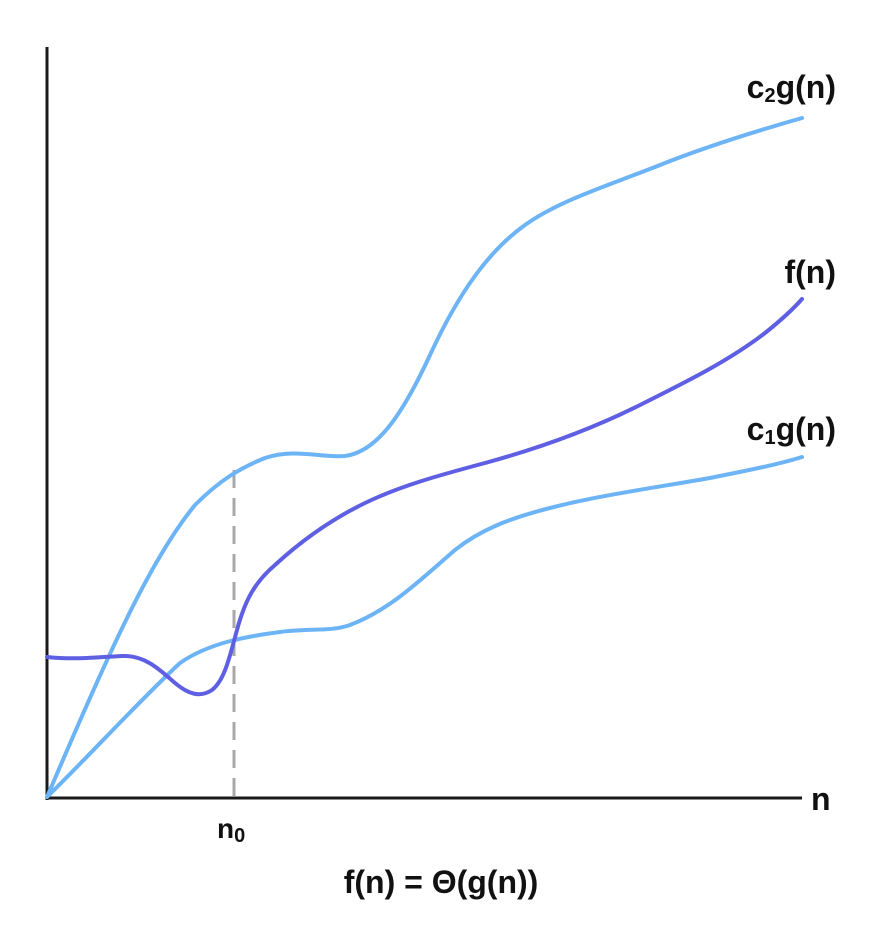  What do you see at coordinates (791, 430) in the screenshot?
I see `label-c1g: c1g(n)` at bounding box center [791, 430].